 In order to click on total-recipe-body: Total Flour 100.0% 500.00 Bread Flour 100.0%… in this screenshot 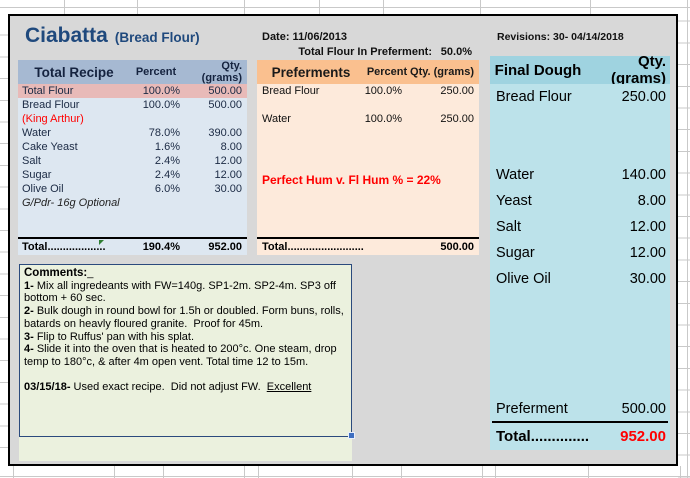, I will do `click(132, 160)`.